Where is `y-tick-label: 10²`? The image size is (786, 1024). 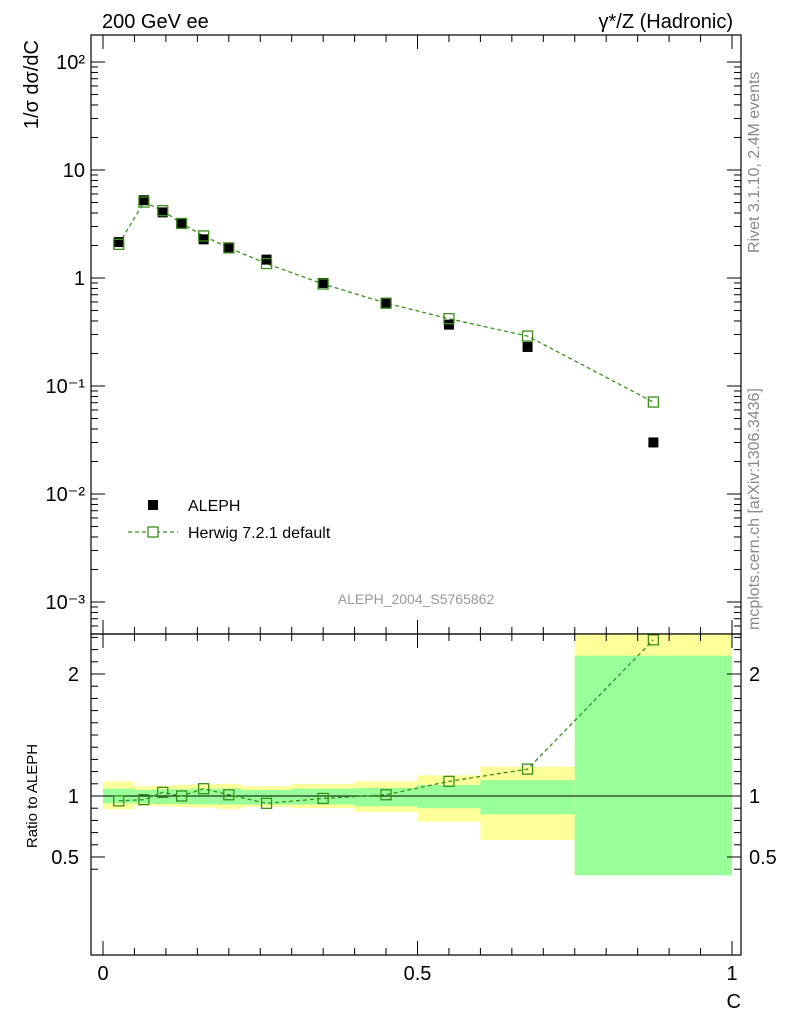
y-tick-label: 10² is located at coordinates (70, 63).